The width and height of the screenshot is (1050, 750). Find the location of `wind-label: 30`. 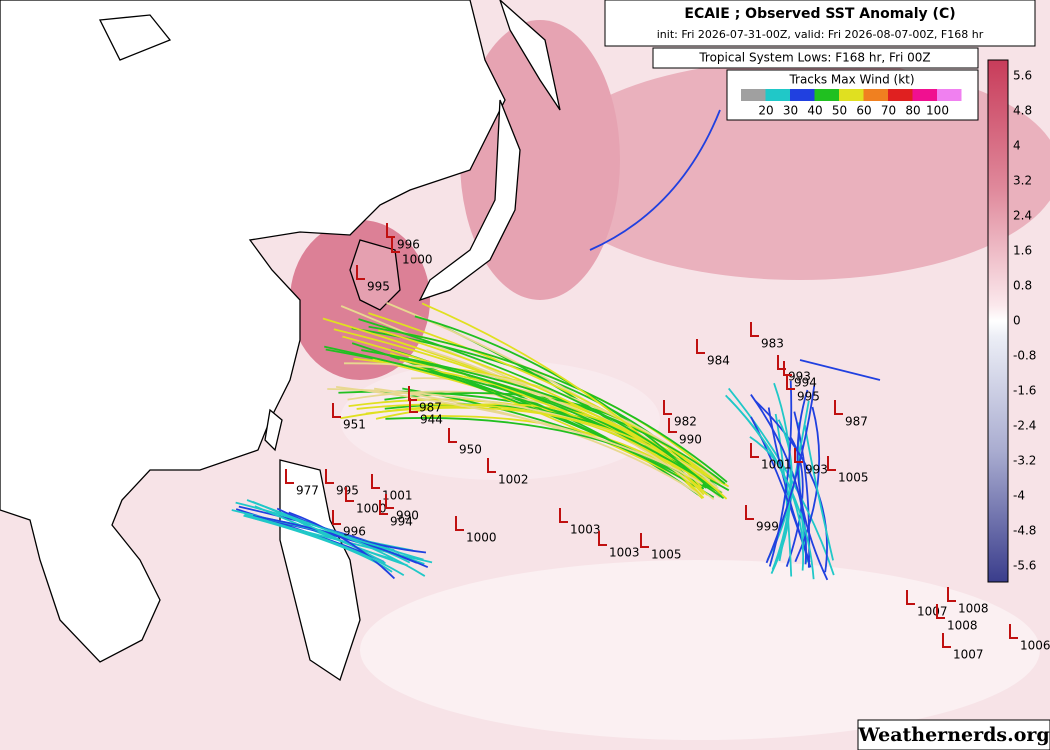

wind-label: 30 is located at coordinates (790, 111).